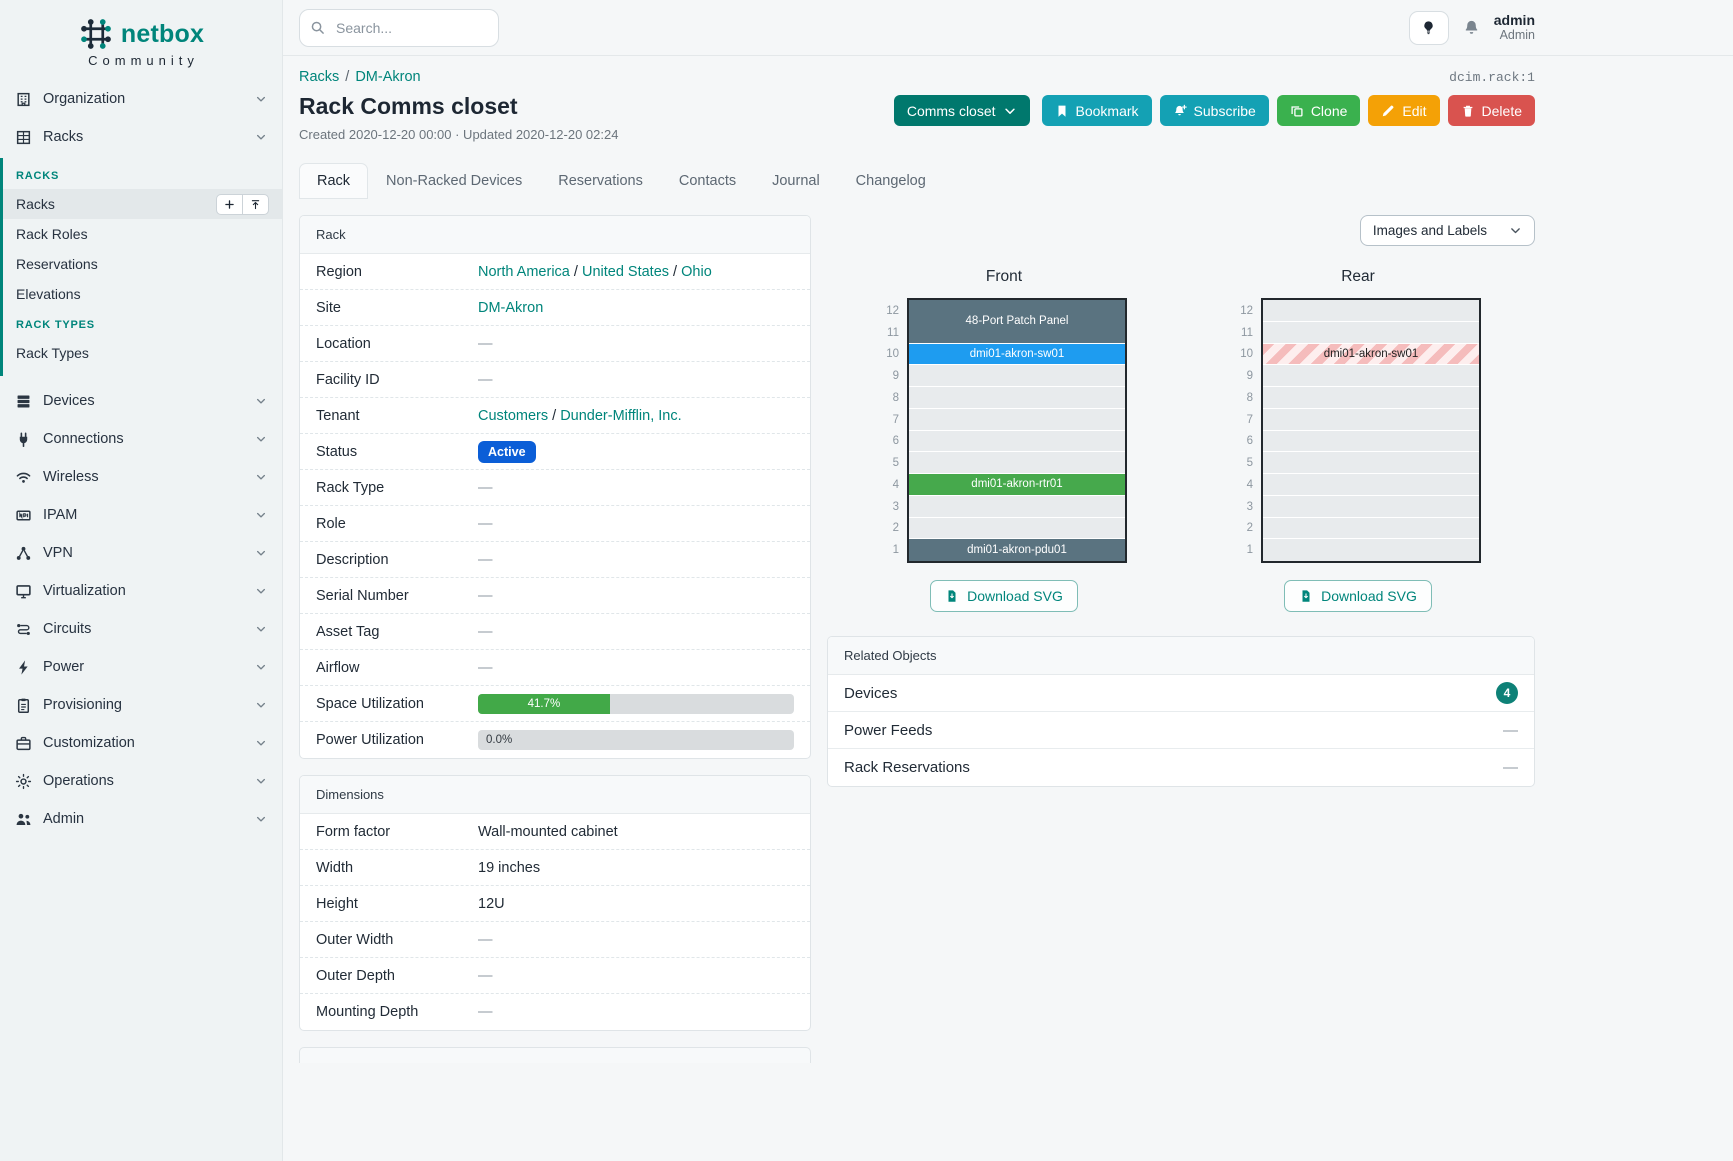 Image resolution: width=1733 pixels, height=1161 pixels. I want to click on sidebar-subitem-rack-roles: Rack Roles, so click(142, 234).